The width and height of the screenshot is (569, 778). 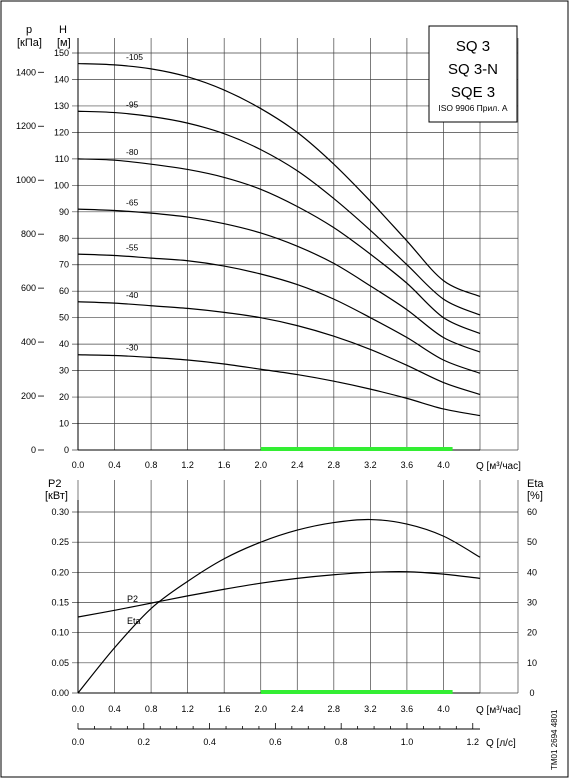 I want to click on head-x-tick-label: 0.8, so click(x=151, y=465).